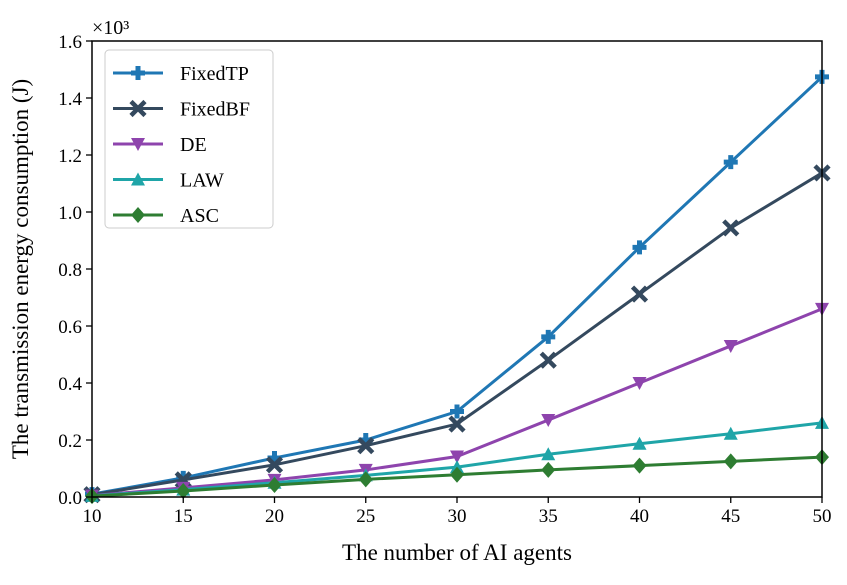 This screenshot has height=585, width=847. I want to click on x-axis-label: The number of AI agents, so click(457, 552).